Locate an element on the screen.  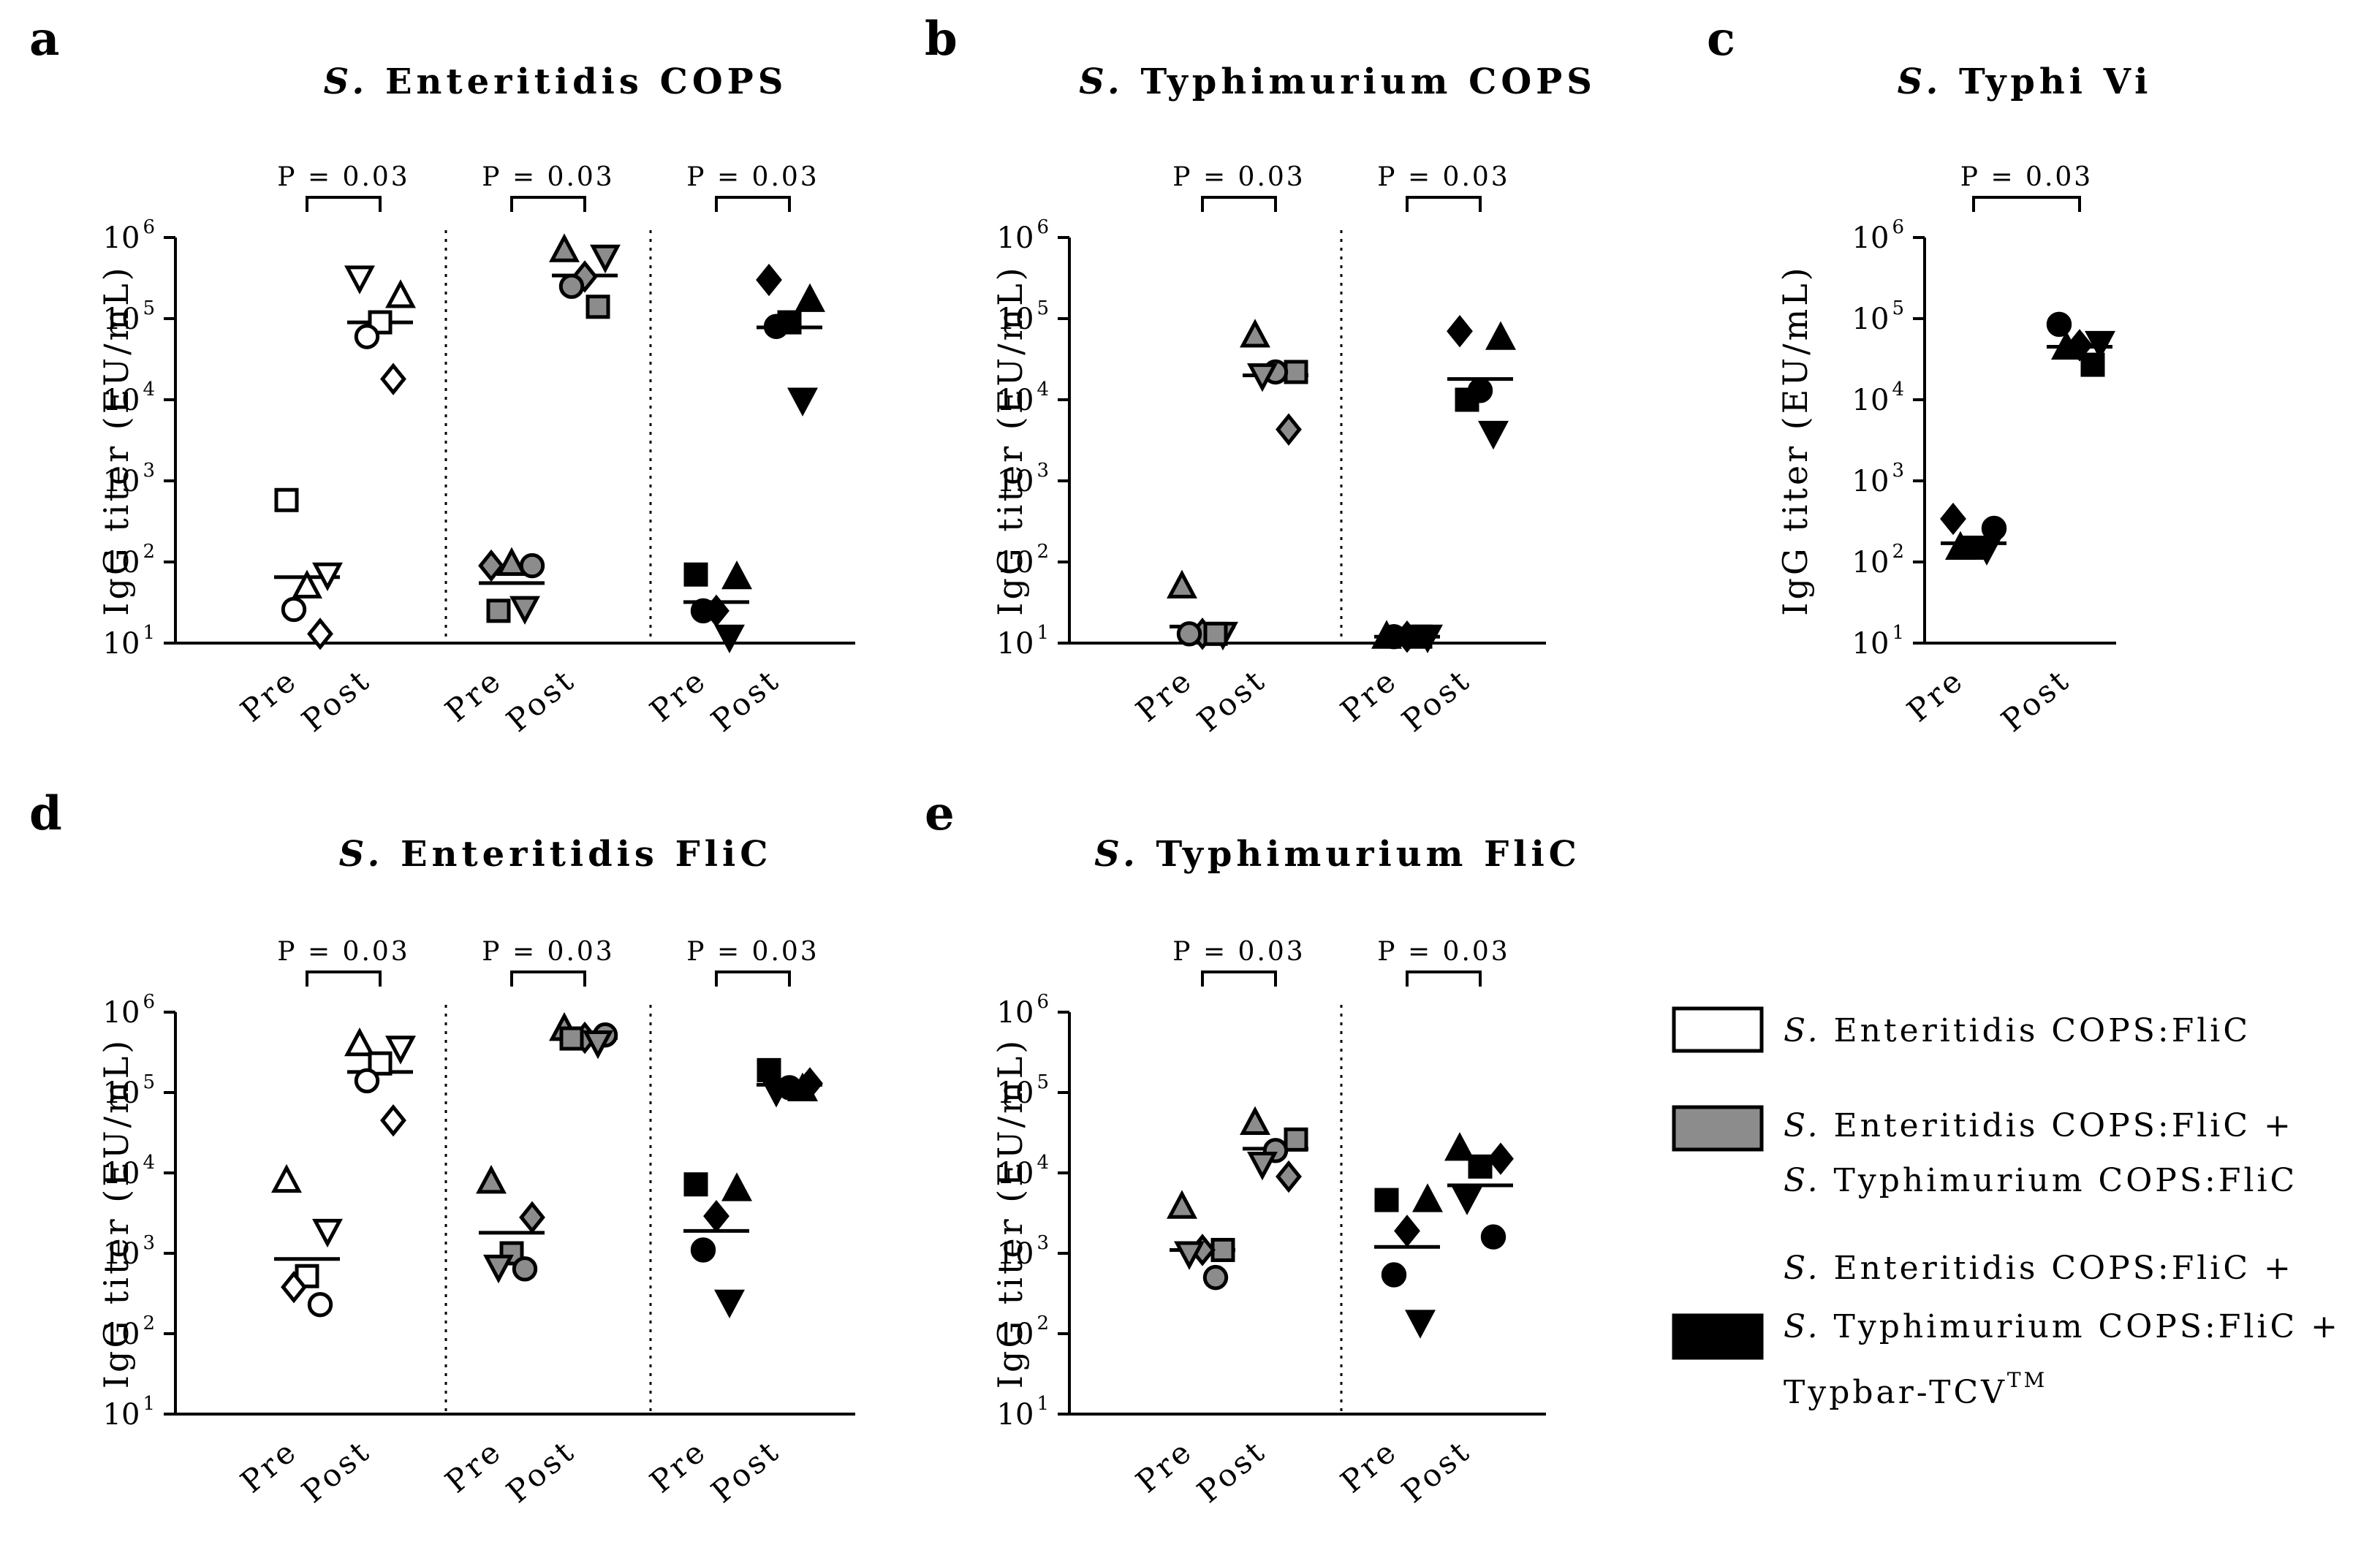
chart-title-name: Enteritidis COPS is located at coordinates (586, 81).